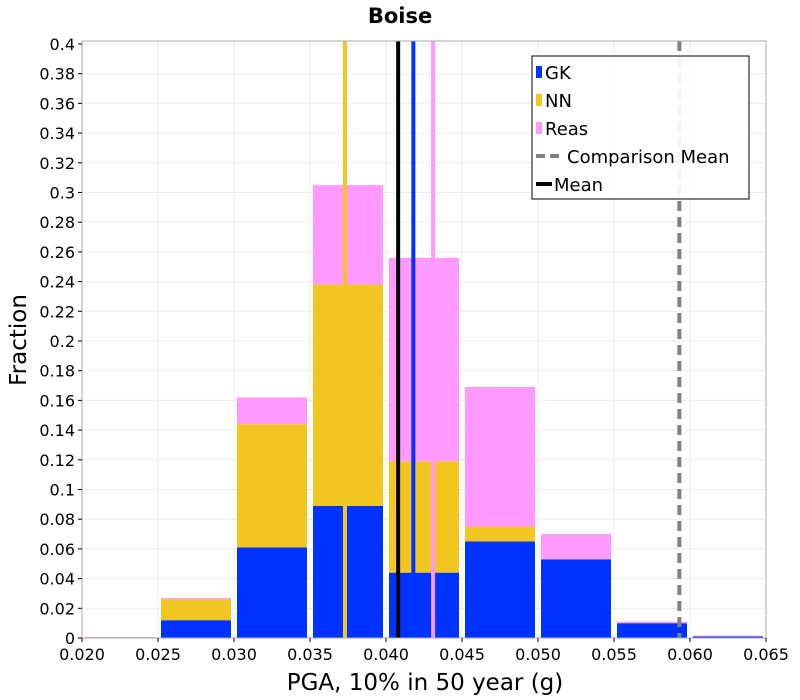  What do you see at coordinates (57, 430) in the screenshot?
I see `y-tick-label: 0.14` at bounding box center [57, 430].